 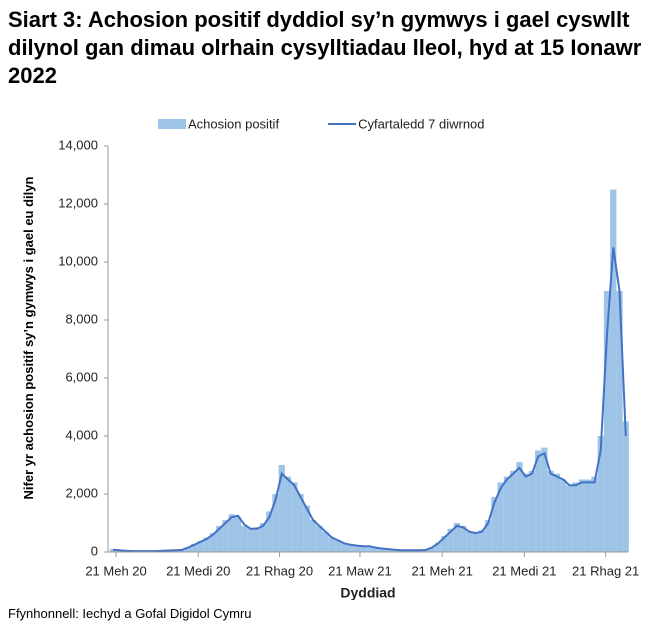 I want to click on x-tick-label: 21 Rhag 21, so click(x=605, y=570).